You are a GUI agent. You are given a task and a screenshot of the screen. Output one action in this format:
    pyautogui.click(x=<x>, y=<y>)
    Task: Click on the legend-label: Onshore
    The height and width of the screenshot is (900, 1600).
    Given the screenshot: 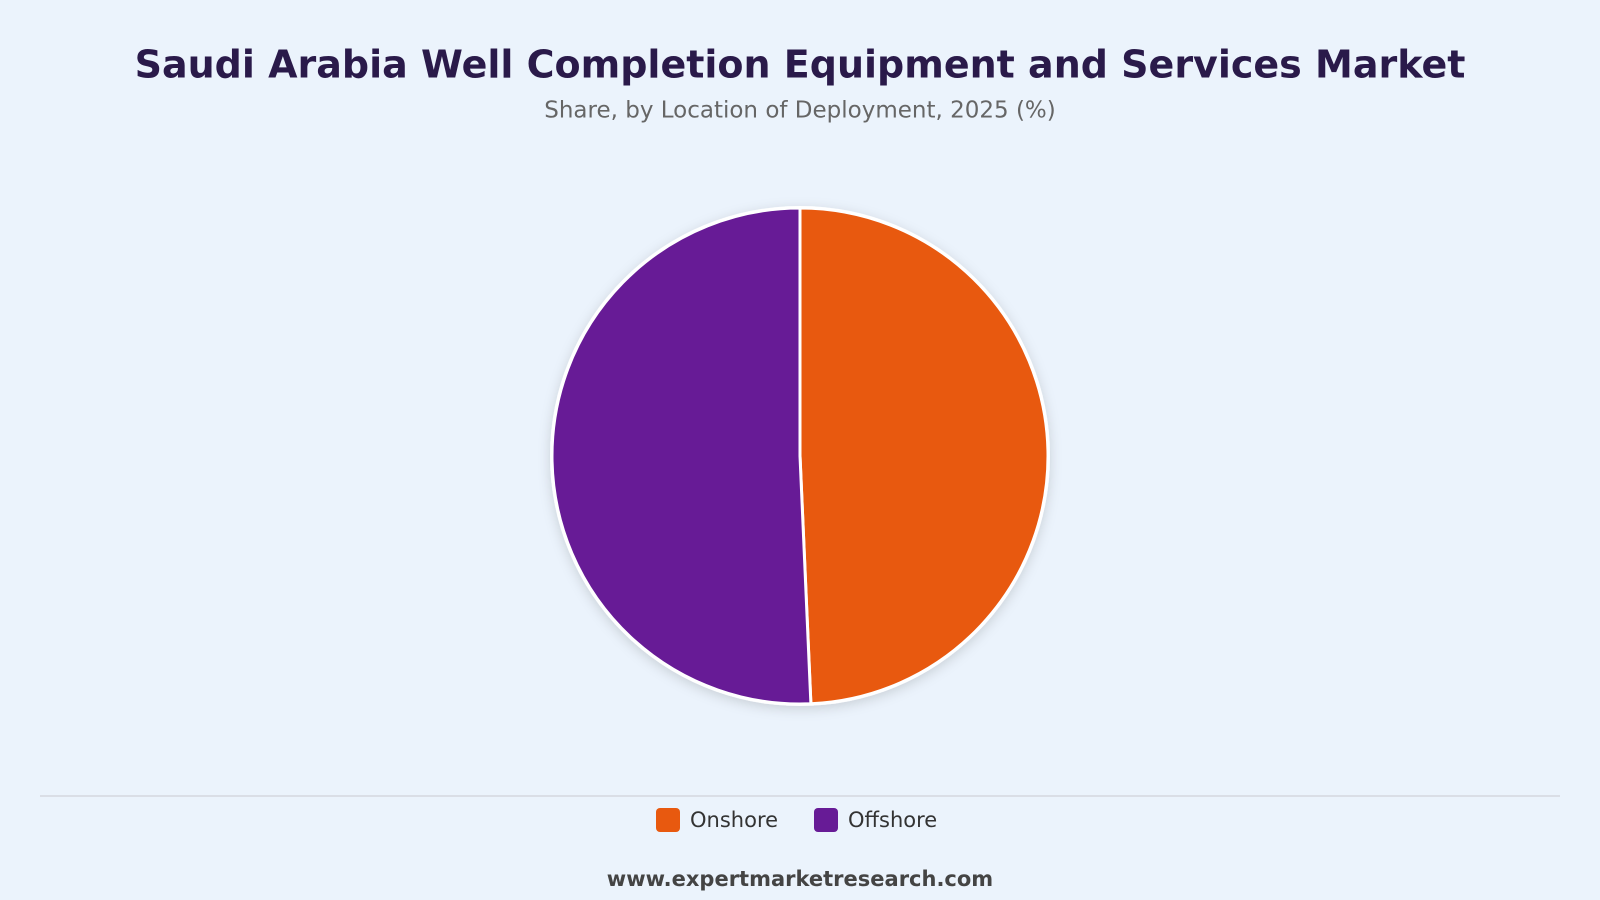 What is the action you would take?
    pyautogui.click(x=734, y=820)
    